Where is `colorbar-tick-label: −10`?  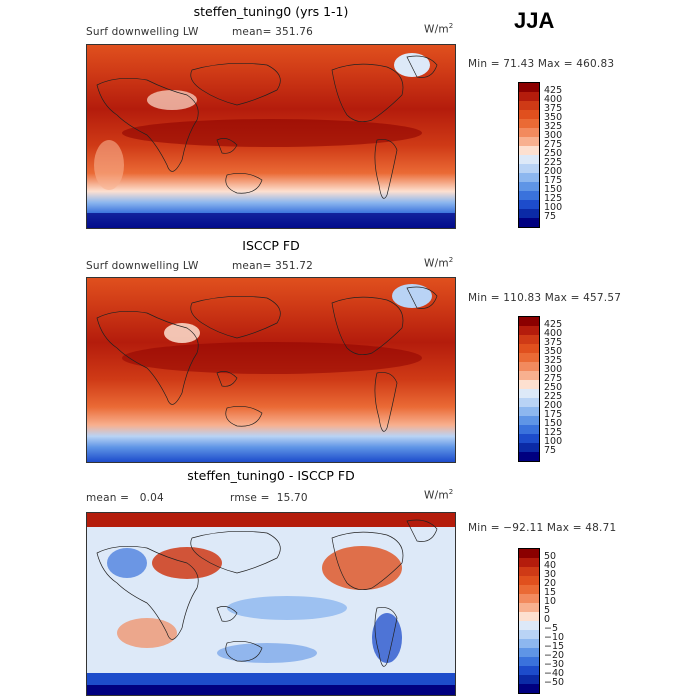
colorbar-tick-label: −10 is located at coordinates (554, 637).